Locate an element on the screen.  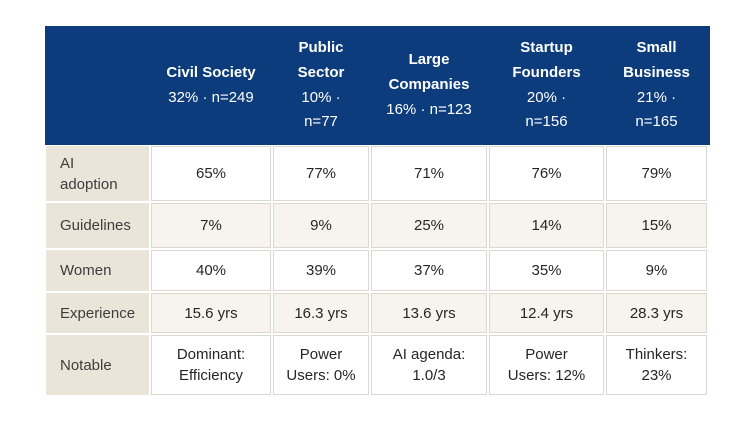
table-cell: Power Users: 12% is located at coordinates (546, 365).